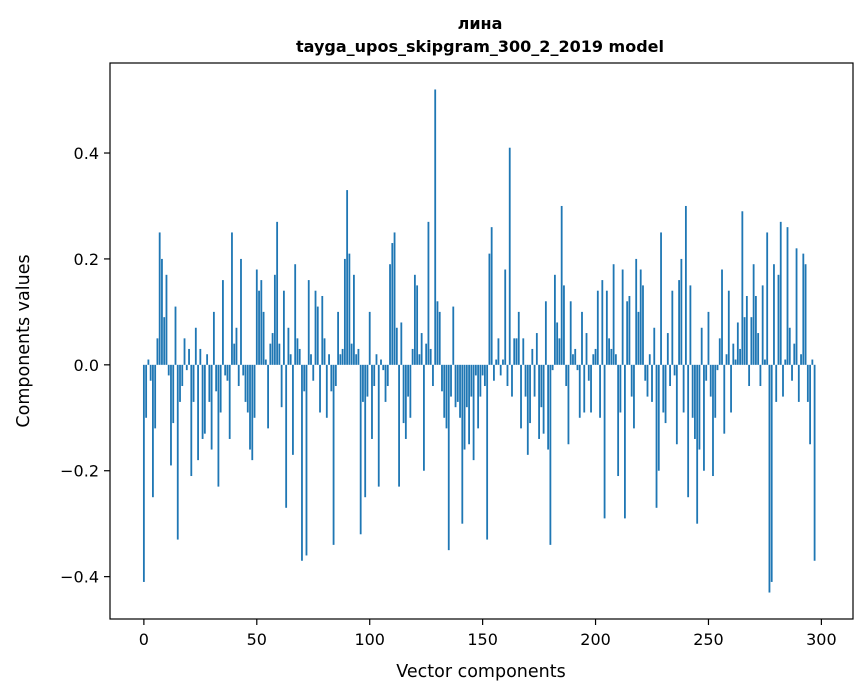  Describe the element at coordinates (708, 639) in the screenshot. I see `x-tick-label: 250` at that location.